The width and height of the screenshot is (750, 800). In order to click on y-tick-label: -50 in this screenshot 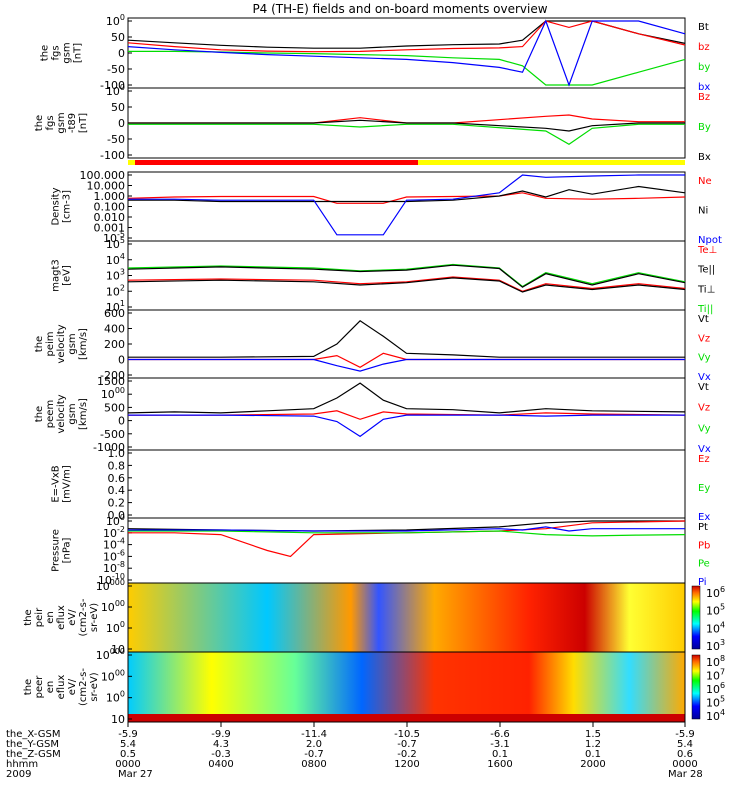, I will do `click(116, 69)`.